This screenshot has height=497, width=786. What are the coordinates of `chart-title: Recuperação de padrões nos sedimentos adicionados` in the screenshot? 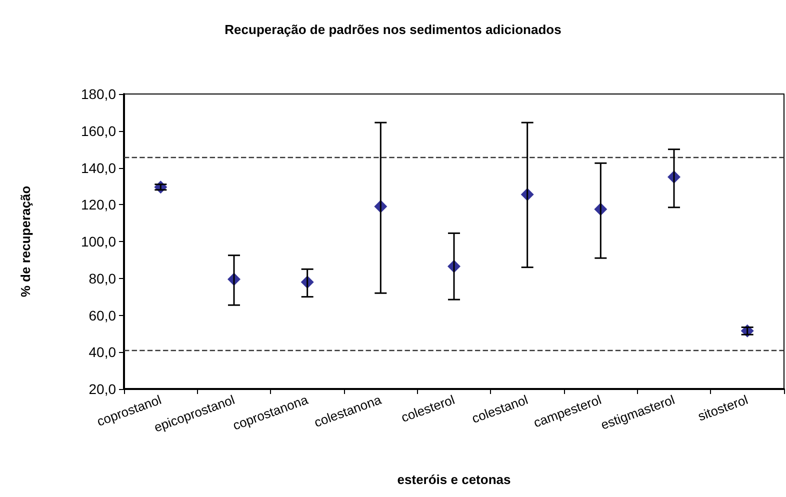 It's located at (393, 29).